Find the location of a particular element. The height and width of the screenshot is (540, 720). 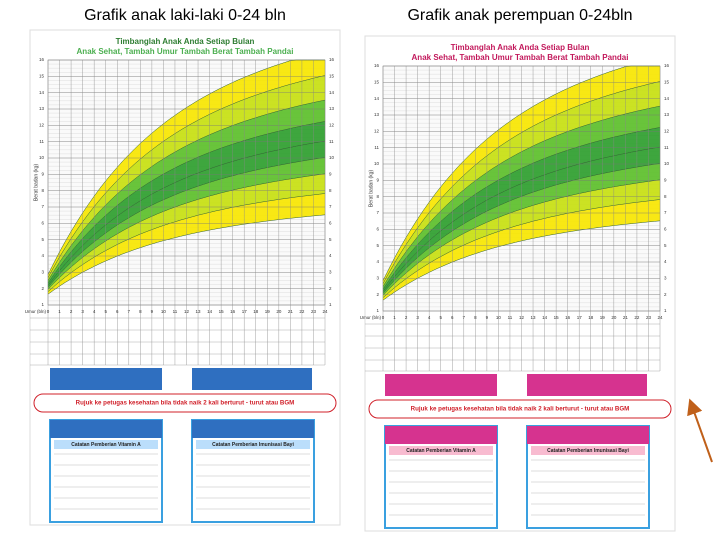

x-tick-label: 12 is located at coordinates (522, 317).